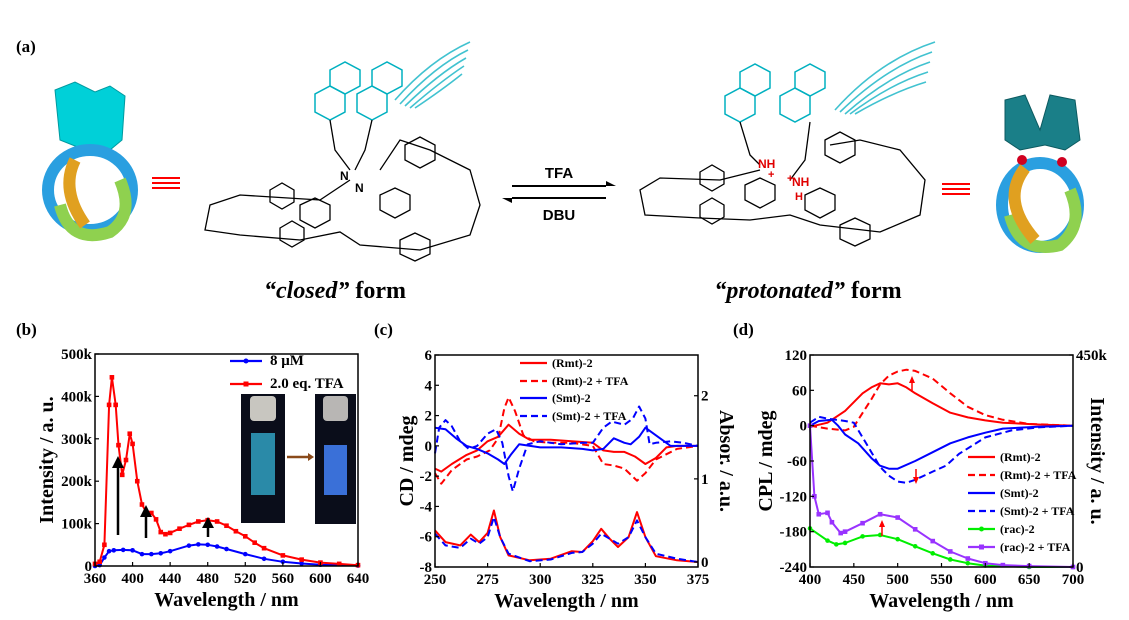  I want to click on closed-form-label-rest: form, so click(377, 291).